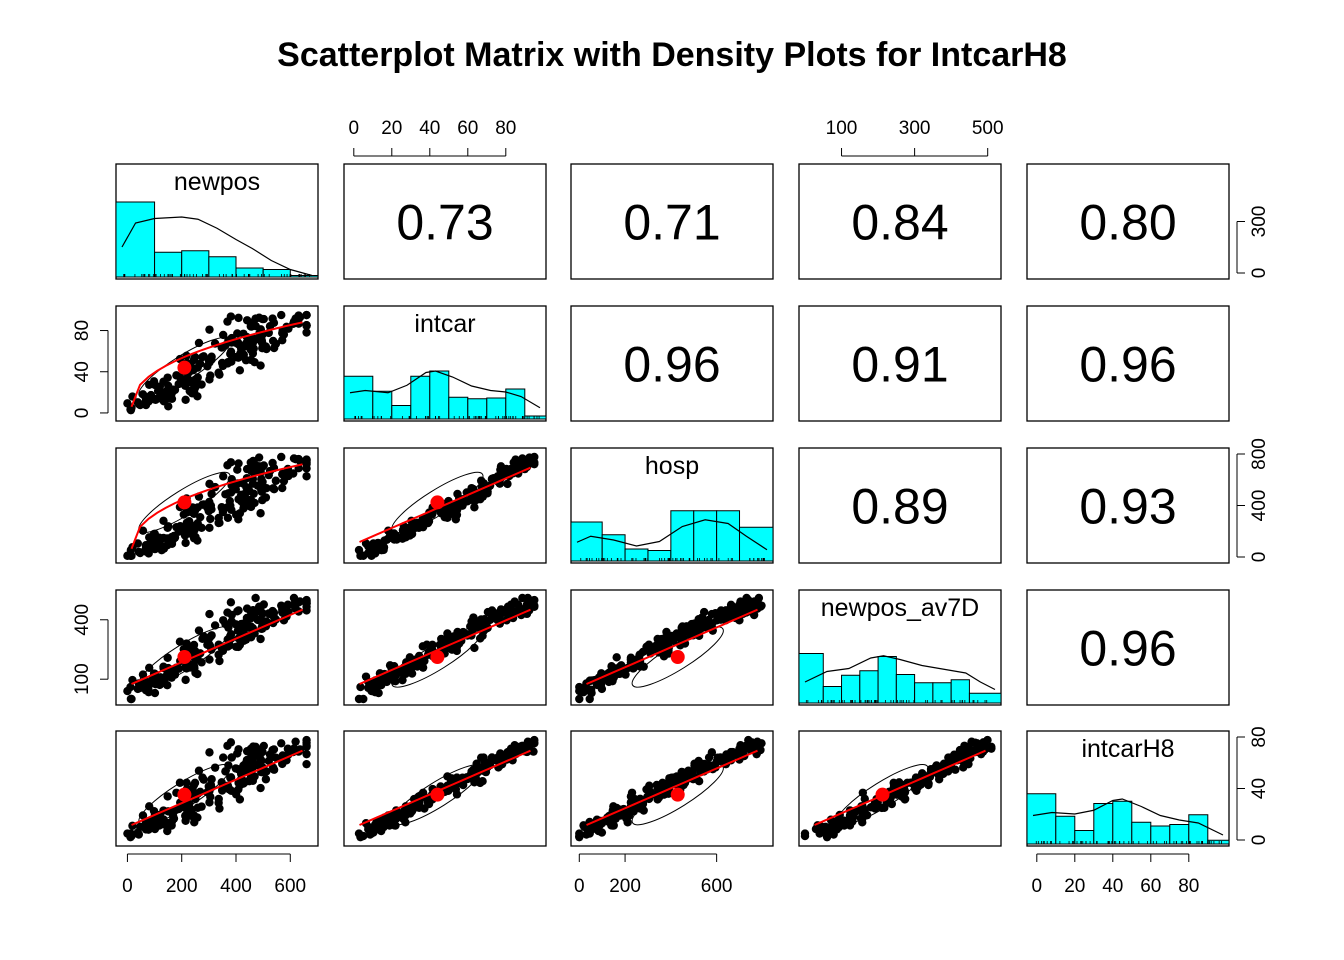 The width and height of the screenshot is (1344, 960). Describe the element at coordinates (217, 246) in the screenshot. I see `density-curve` at that location.